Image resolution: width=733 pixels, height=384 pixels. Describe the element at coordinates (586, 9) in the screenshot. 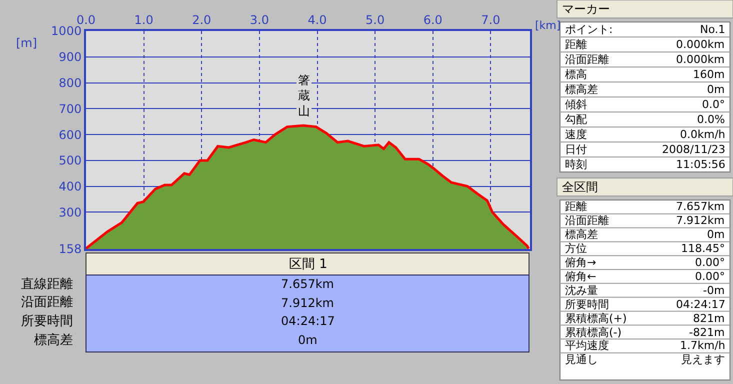

I see `text: マーカー` at that location.